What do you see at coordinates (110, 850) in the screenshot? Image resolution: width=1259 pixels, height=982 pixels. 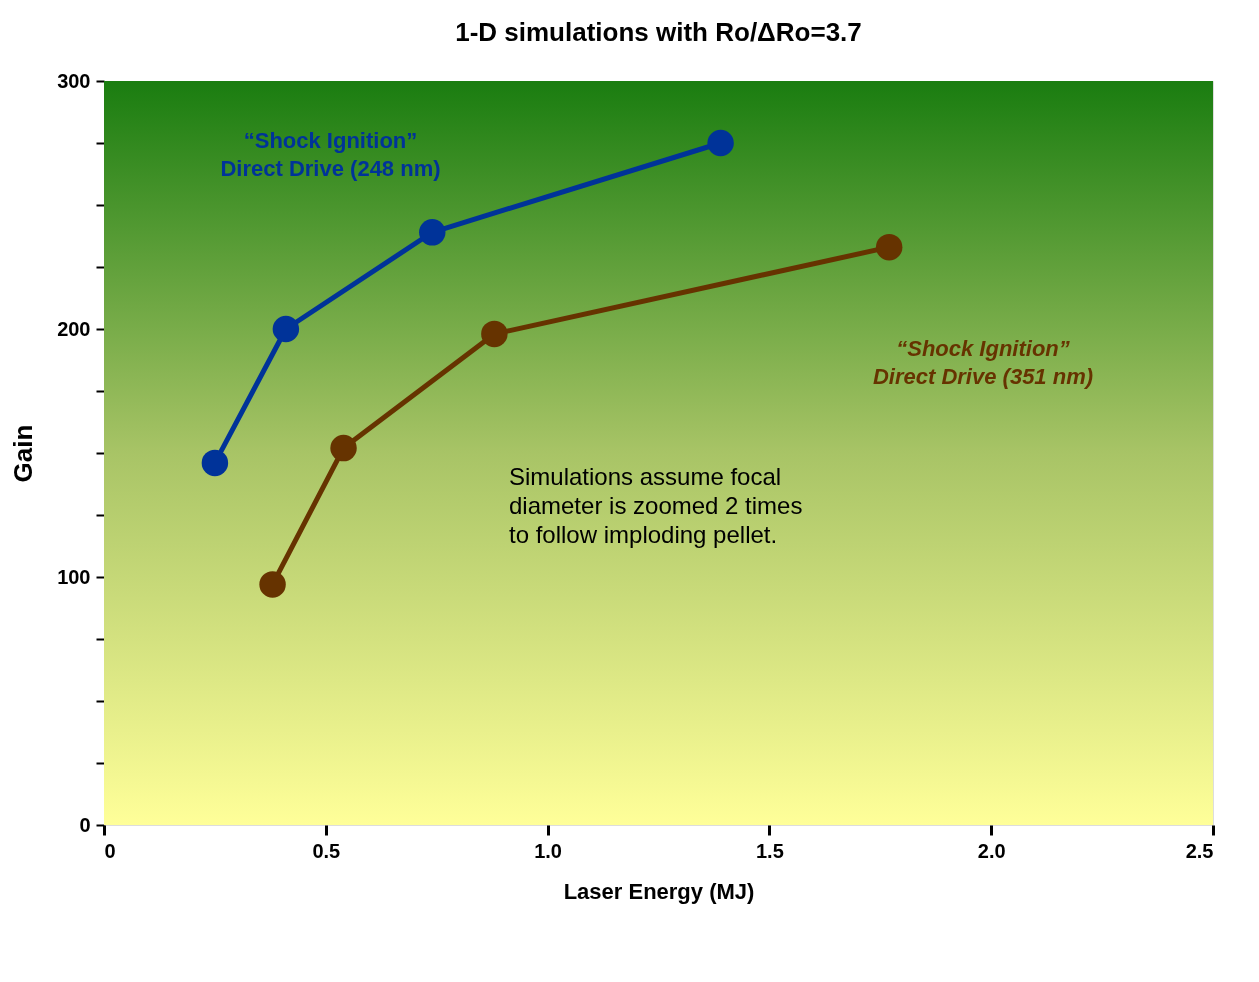 I see `x-tick-label: 0` at bounding box center [110, 850].